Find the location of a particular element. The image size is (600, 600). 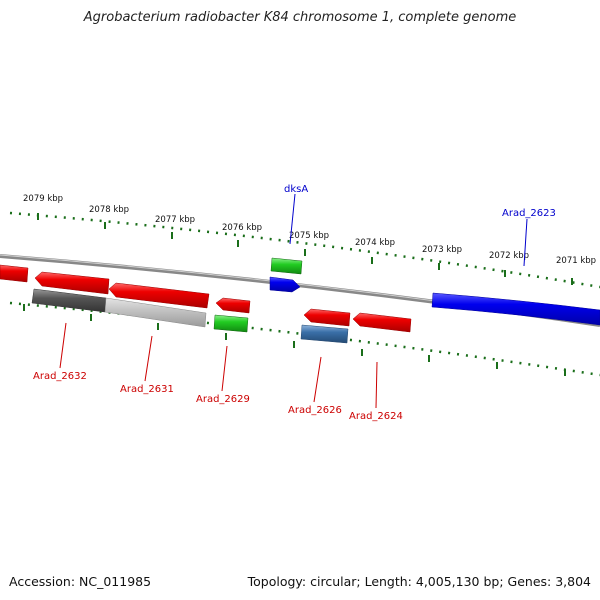

tick-label-2077: 2077 kbp is located at coordinates (175, 220).